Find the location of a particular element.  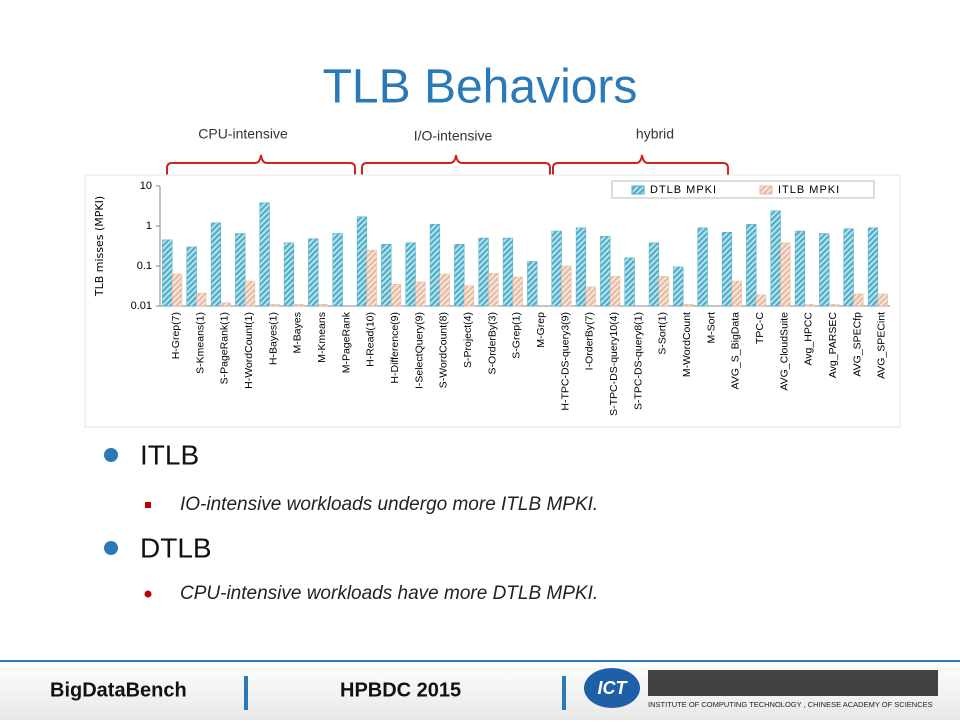

footer-left: BigDataBench is located at coordinates (118, 690).